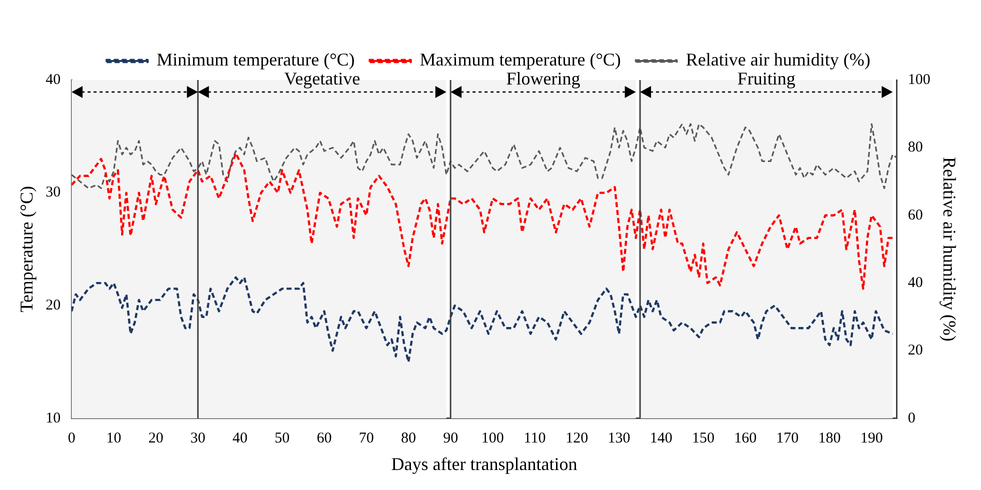 The height and width of the screenshot is (490, 981). Describe the element at coordinates (484, 464) in the screenshot. I see `x-axis-title: Days after transplantation` at that location.